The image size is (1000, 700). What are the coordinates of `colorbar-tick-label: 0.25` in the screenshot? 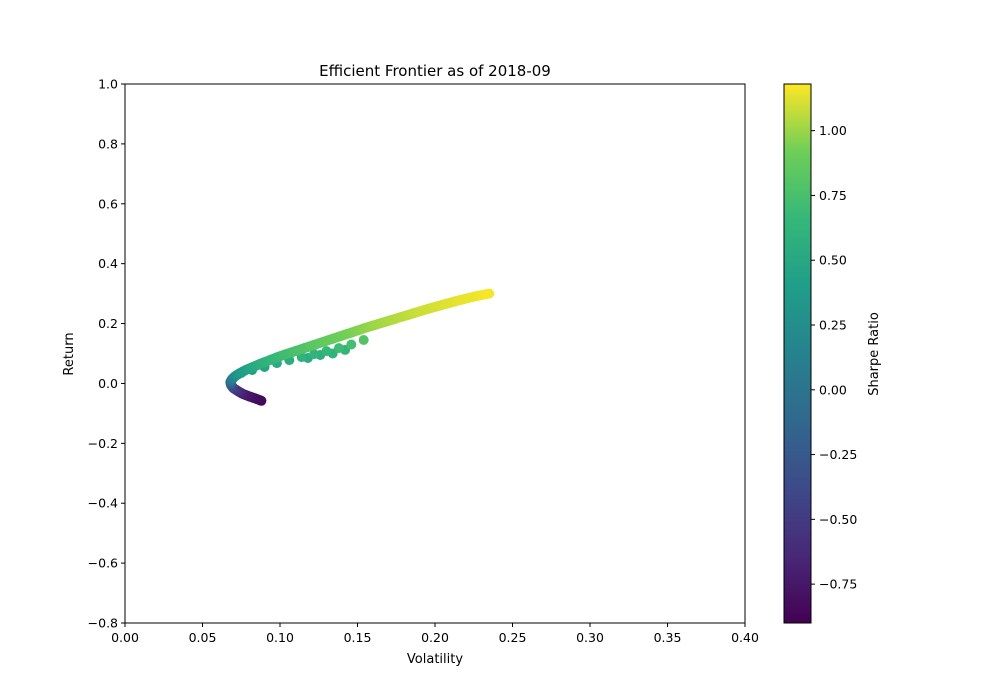 It's located at (833, 324).